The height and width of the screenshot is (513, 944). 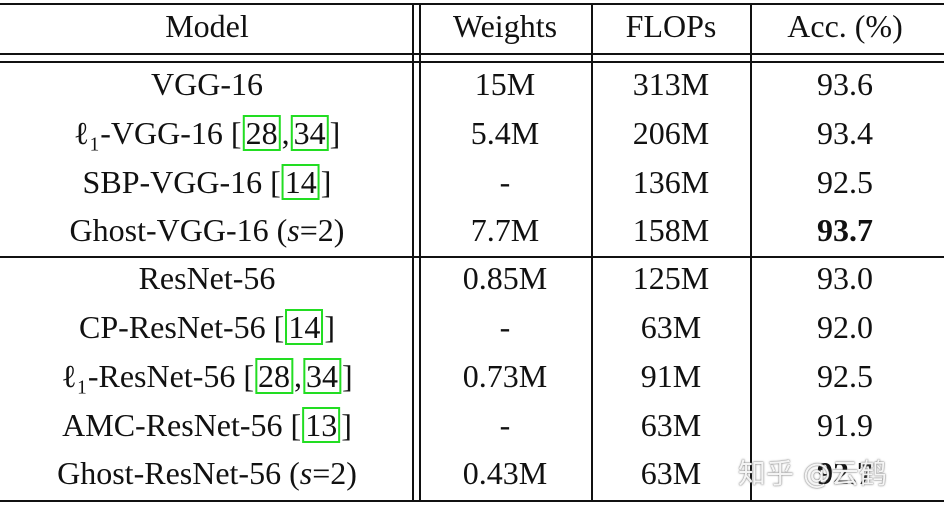 I want to click on flops-cell: 158M, so click(x=671, y=230).